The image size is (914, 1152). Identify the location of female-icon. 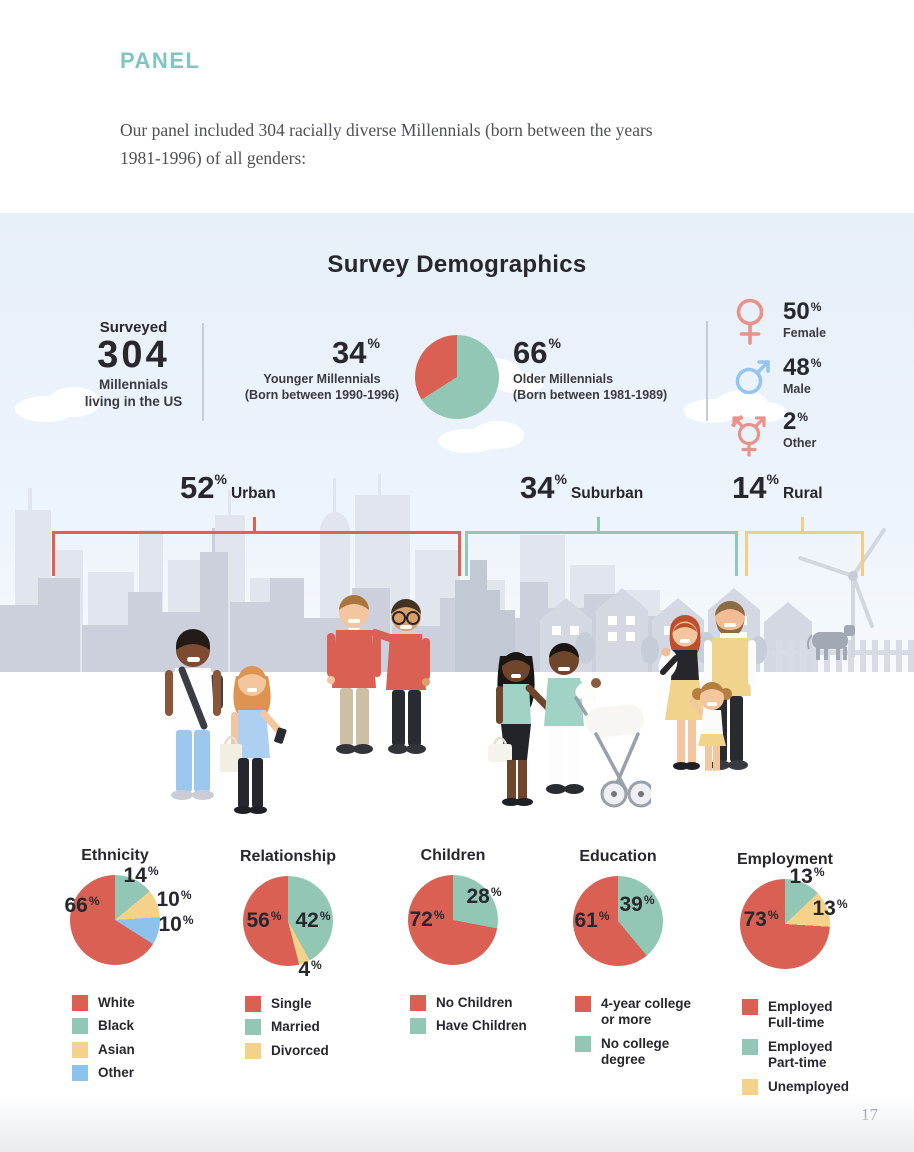
(750, 321).